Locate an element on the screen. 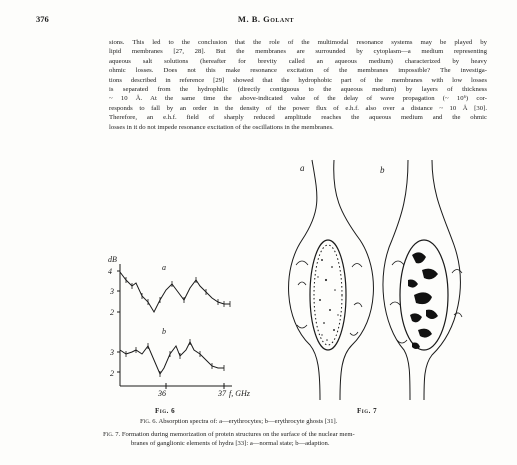 The image size is (517, 465). cell-a is located at coordinates (331, 280).